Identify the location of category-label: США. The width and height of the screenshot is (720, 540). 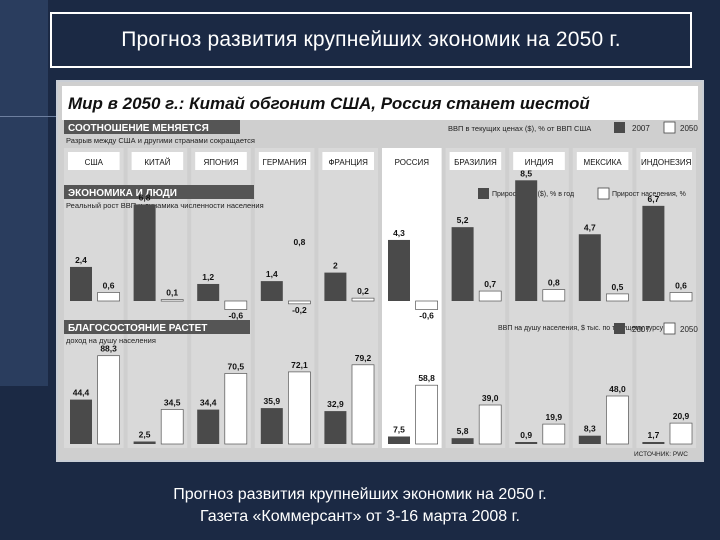
(94, 162).